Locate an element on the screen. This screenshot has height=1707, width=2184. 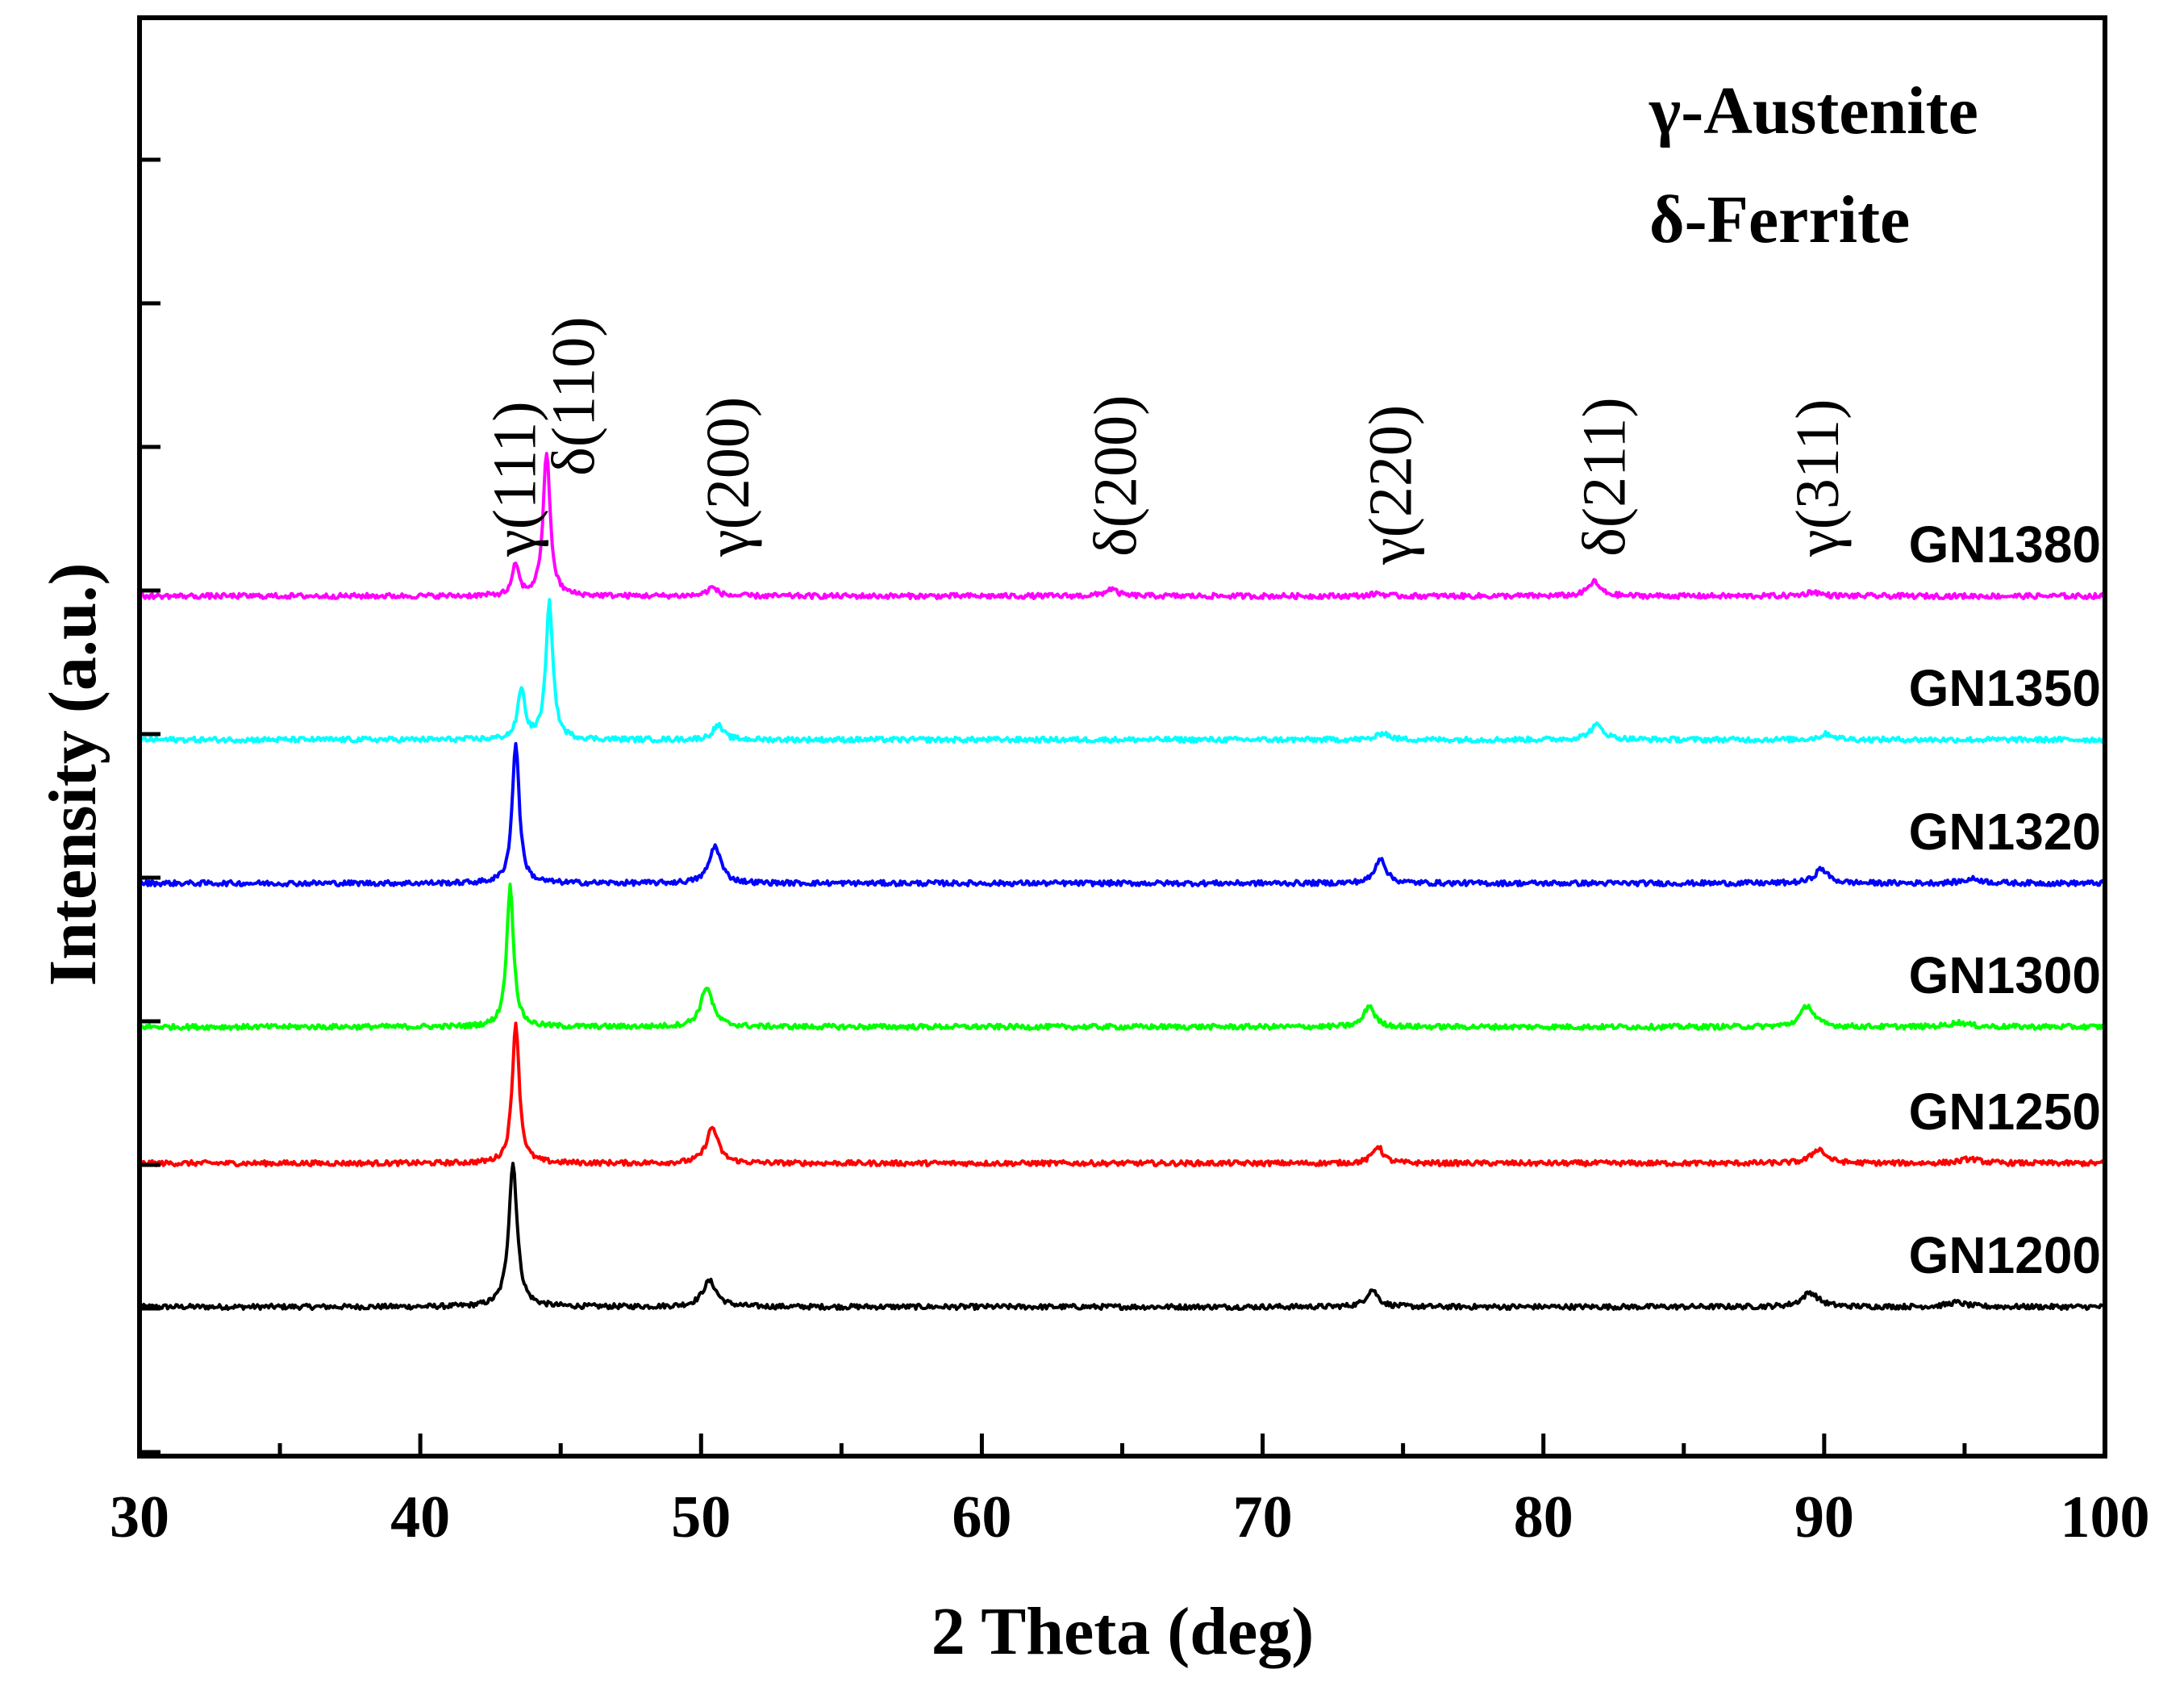
series-line-gn1300 is located at coordinates (1123, 957).